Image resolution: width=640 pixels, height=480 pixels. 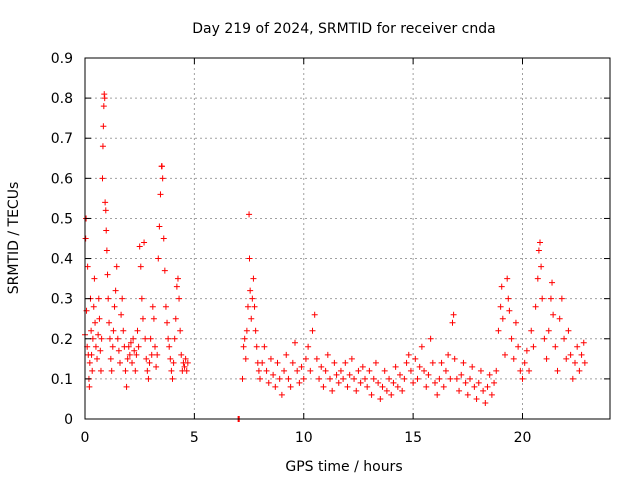 What do you see at coordinates (62, 340) in the screenshot?
I see `y-tick-label: 0.2` at bounding box center [62, 340].